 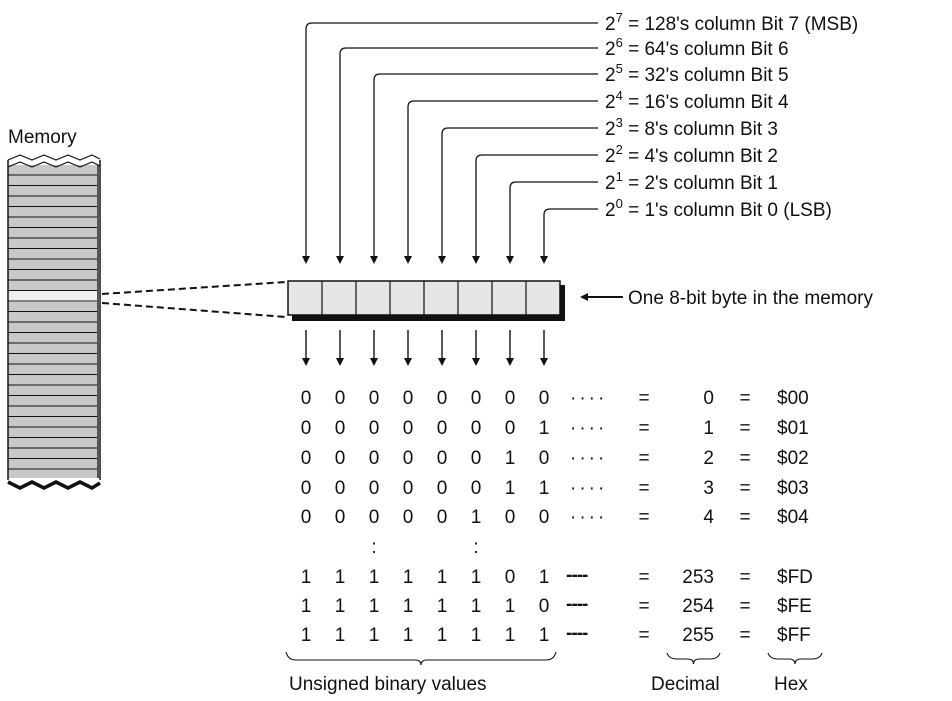 What do you see at coordinates (708, 398) in the screenshot?
I see `decimal-value: 0` at bounding box center [708, 398].